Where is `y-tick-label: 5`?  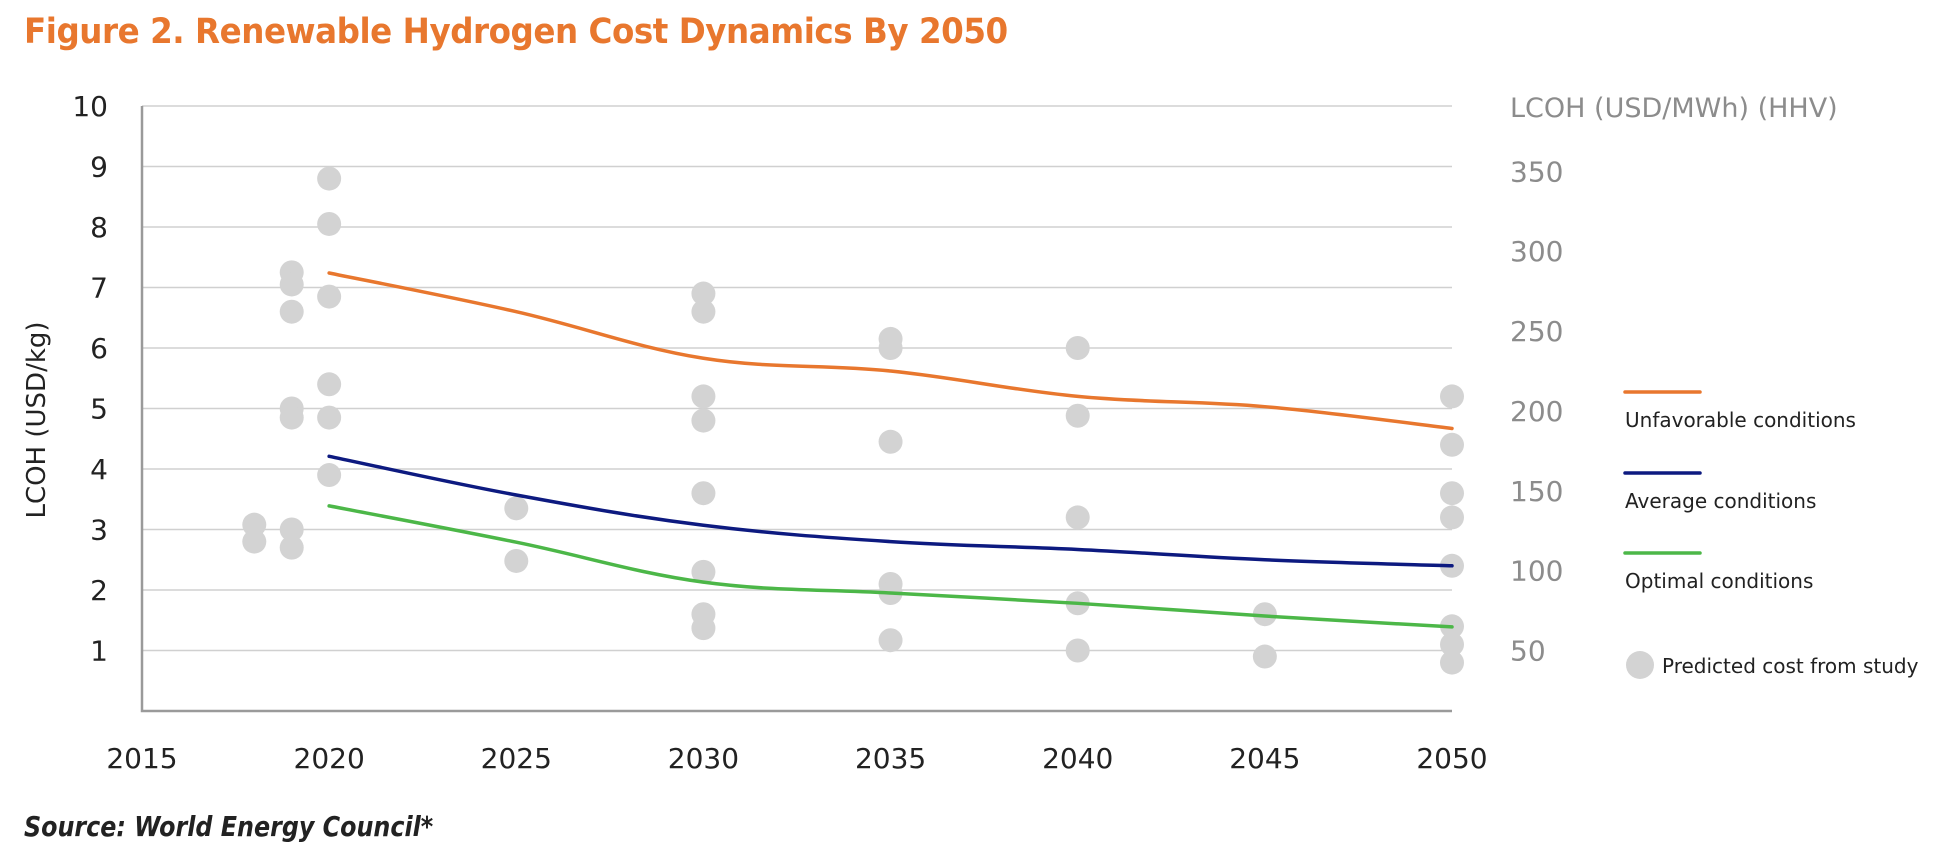 y-tick-label: 5 is located at coordinates (99, 409).